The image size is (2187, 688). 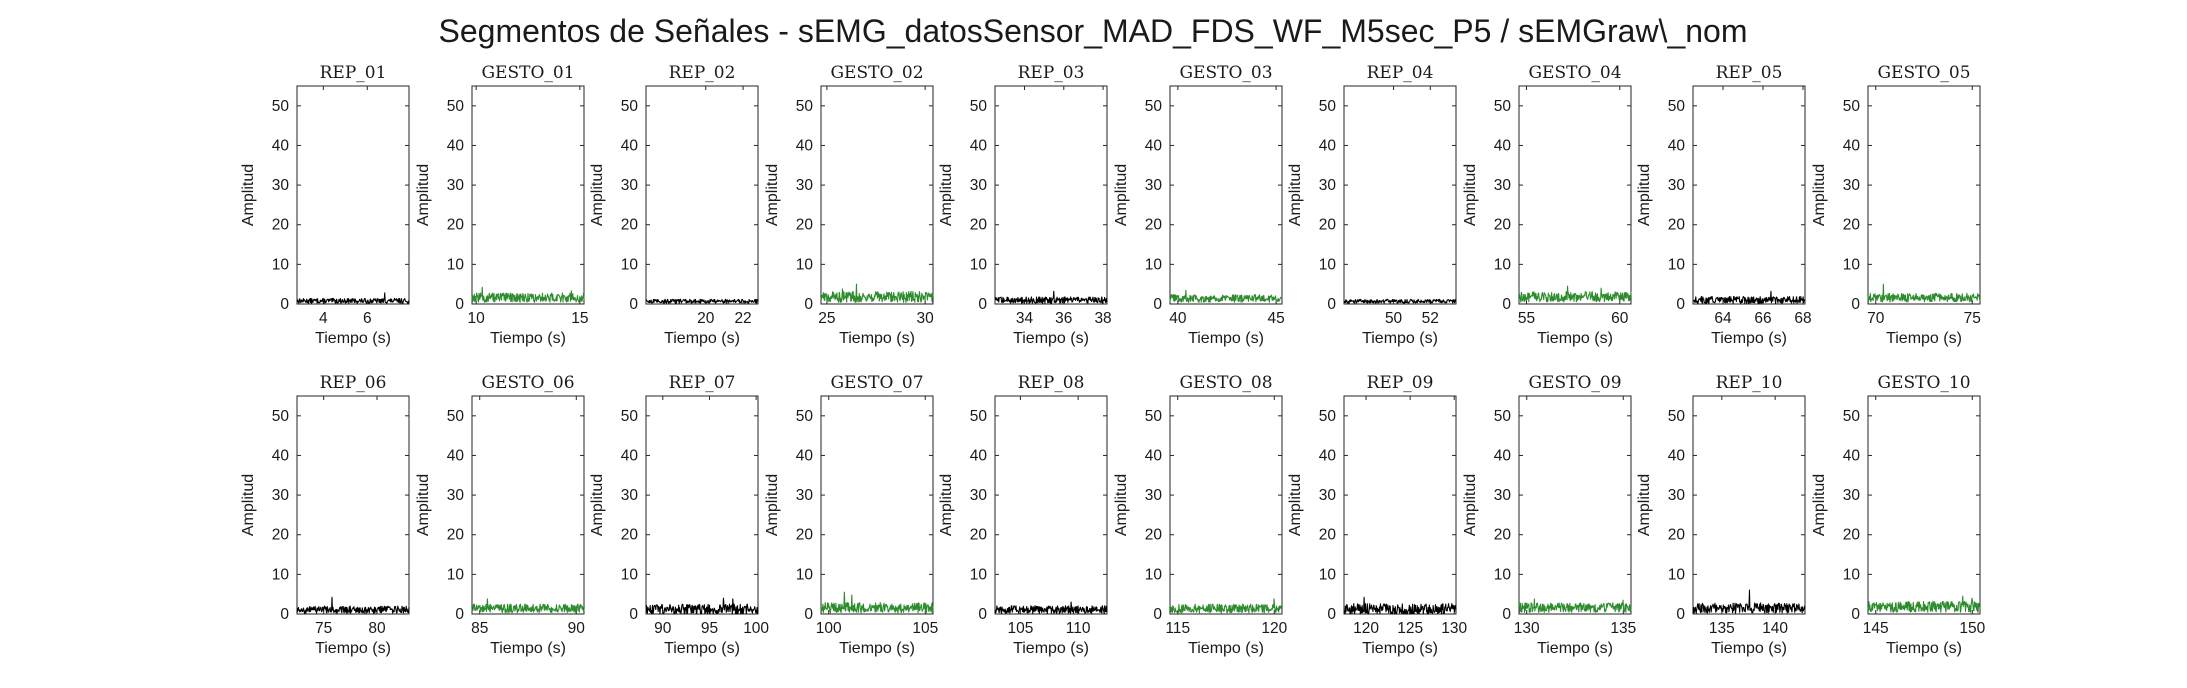 What do you see at coordinates (1102, 318) in the screenshot?
I see `x-tick-label: 38` at bounding box center [1102, 318].